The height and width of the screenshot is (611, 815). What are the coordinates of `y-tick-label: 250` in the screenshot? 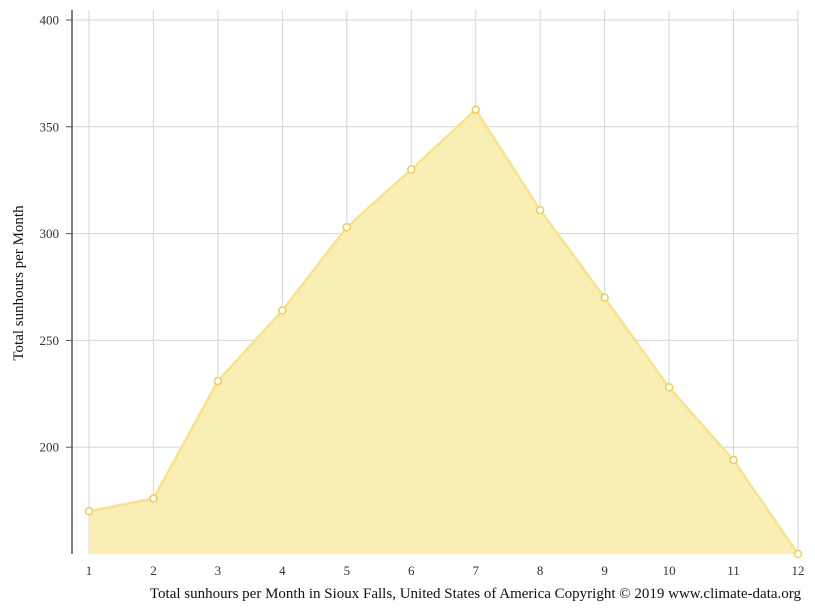 It's located at (50, 340).